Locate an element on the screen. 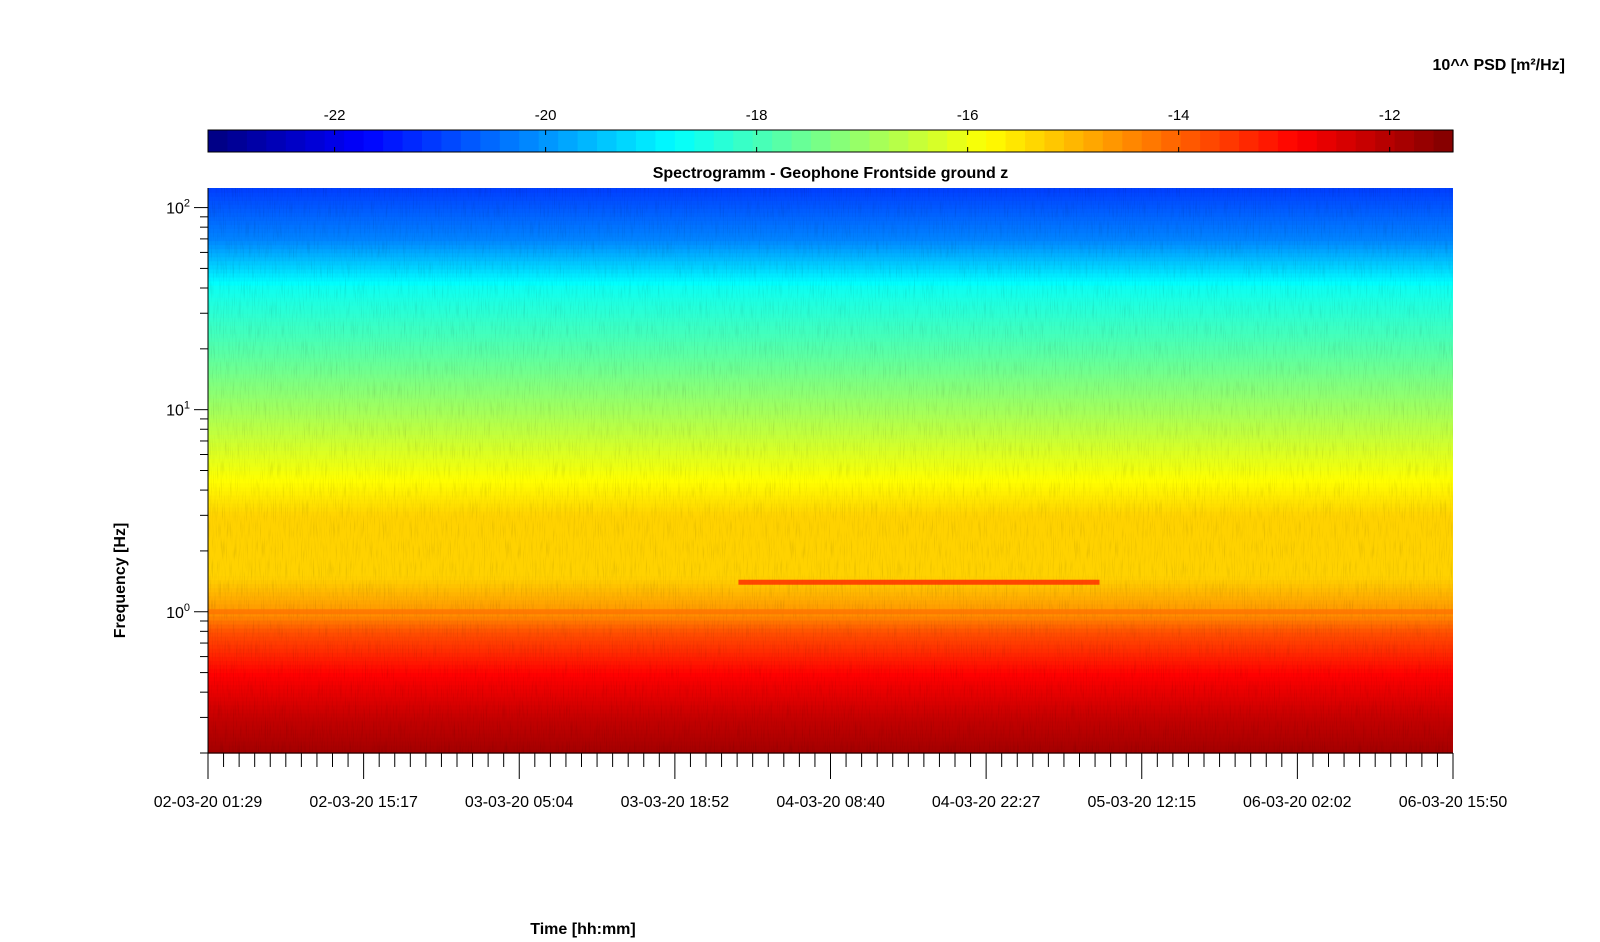 Image resolution: width=1600 pixels, height=942 pixels. x-tick-label: 02-03-20 01:29 is located at coordinates (208, 802).